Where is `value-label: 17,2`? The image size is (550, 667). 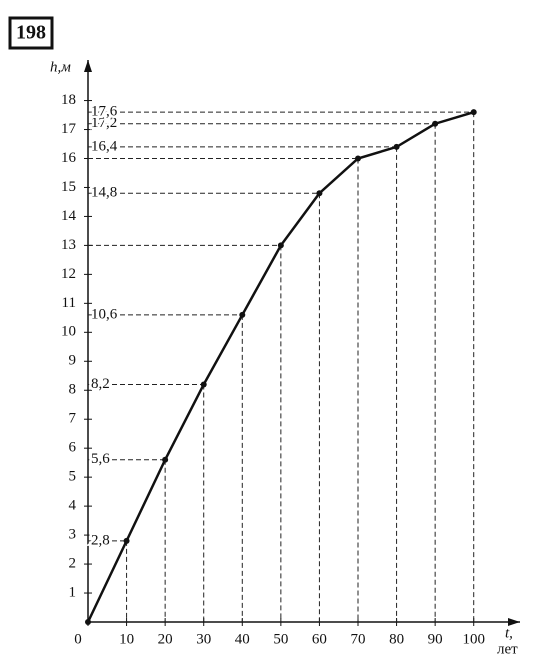
value-label: 17,2 is located at coordinates (104, 123).